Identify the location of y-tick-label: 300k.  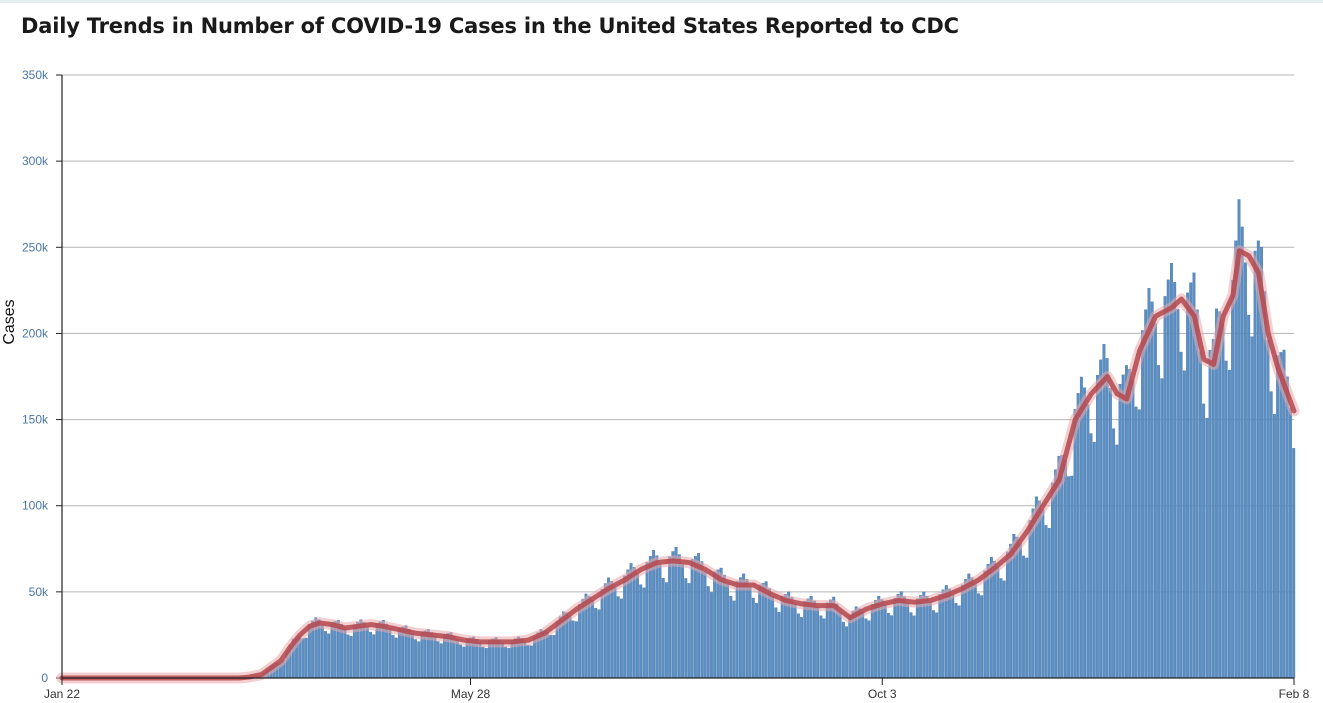
(35, 161).